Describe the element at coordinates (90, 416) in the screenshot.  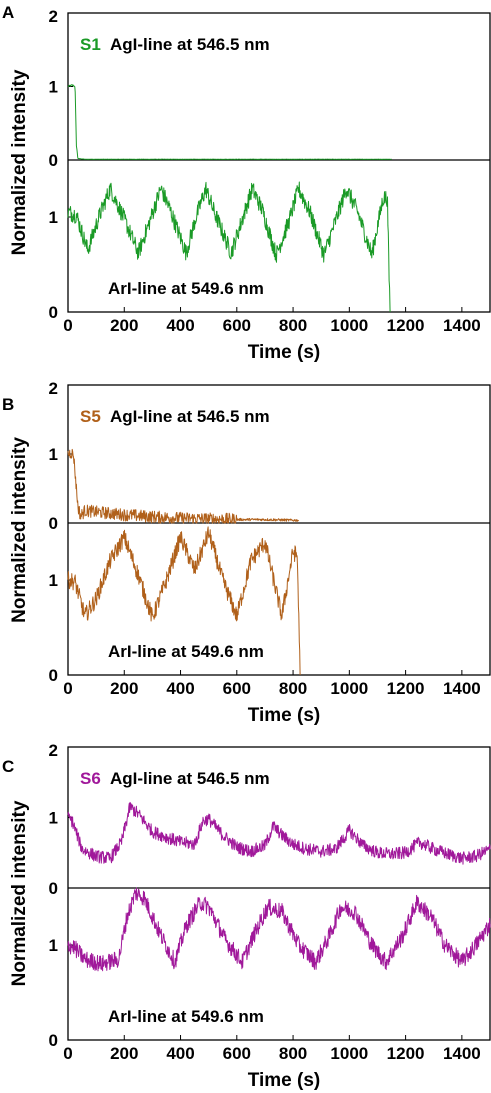
I see `sample-label: S5` at that location.